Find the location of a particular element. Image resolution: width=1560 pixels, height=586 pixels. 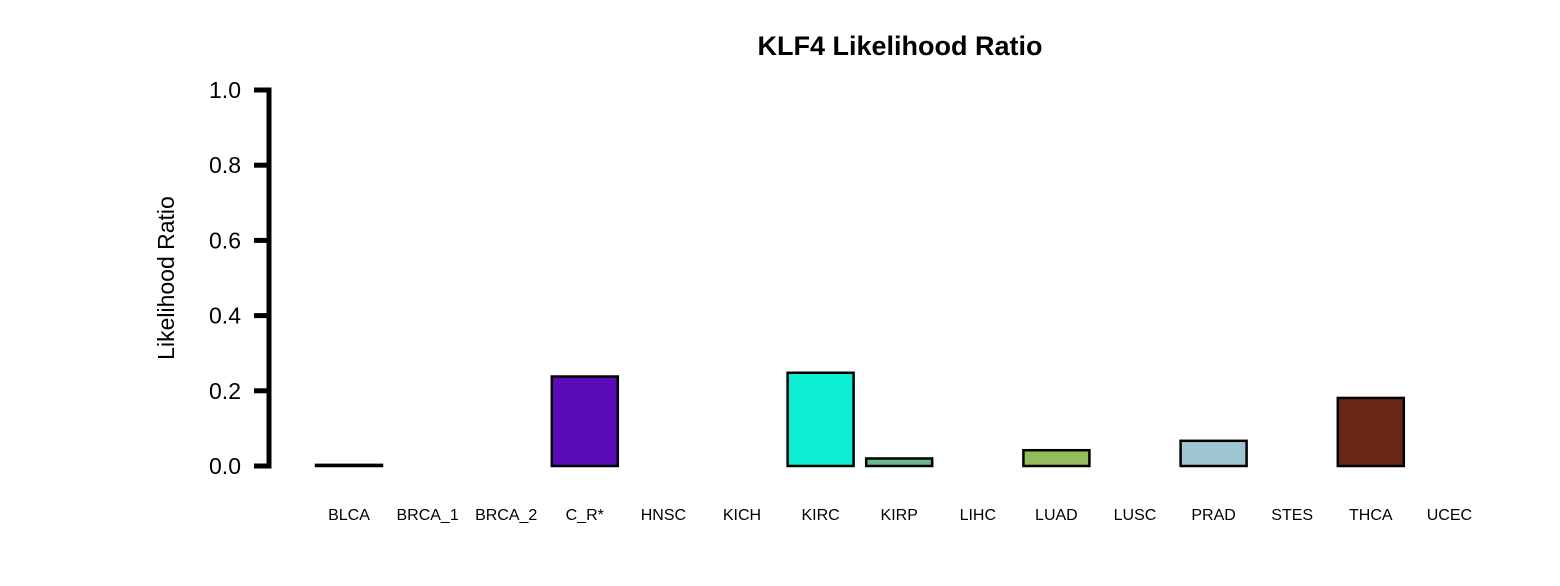

bar-c-r is located at coordinates (585, 421).